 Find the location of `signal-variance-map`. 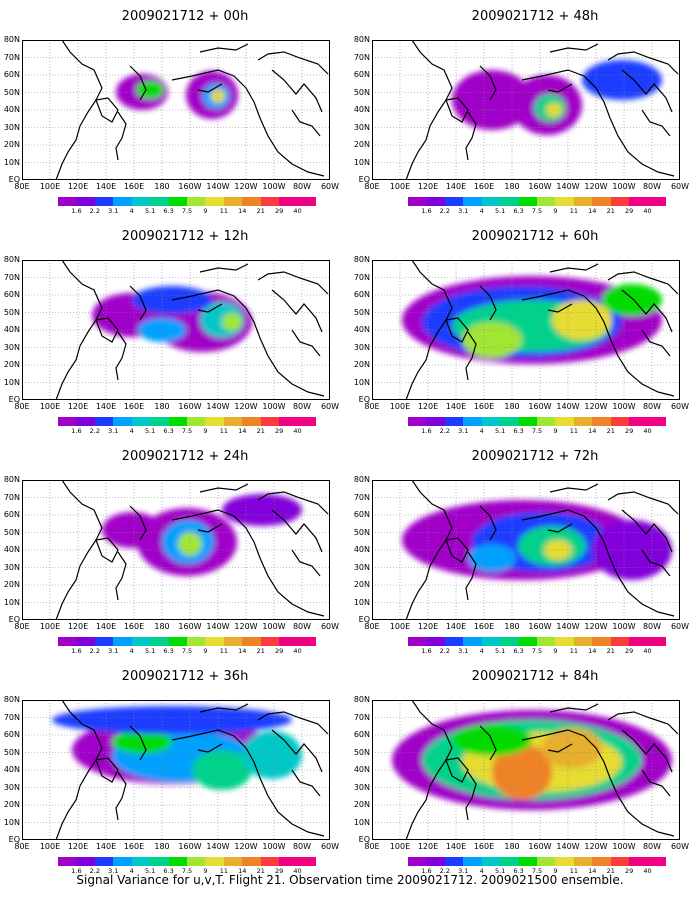

signal-variance-map is located at coordinates (526, 770).